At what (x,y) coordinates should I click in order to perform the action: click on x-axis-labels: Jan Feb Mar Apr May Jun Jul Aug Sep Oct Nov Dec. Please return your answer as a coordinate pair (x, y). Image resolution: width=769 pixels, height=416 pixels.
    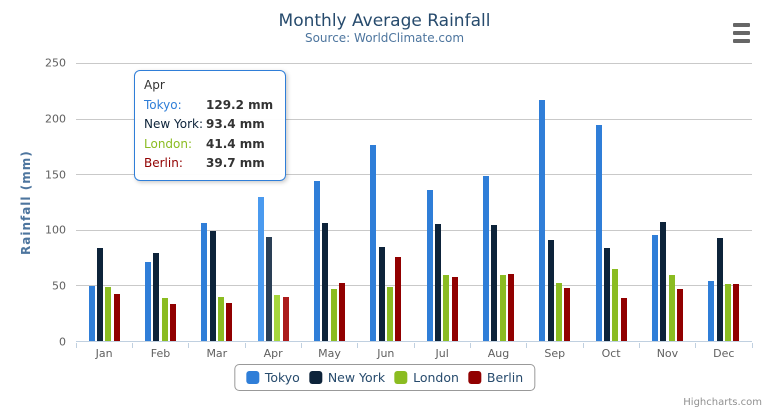
    Looking at the image, I should click on (414, 353).